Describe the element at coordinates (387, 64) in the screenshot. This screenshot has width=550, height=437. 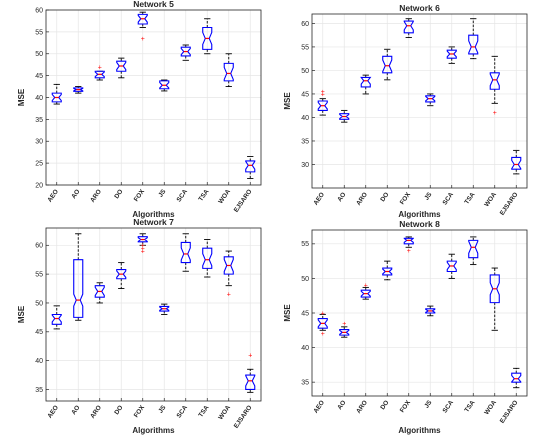
I see `box-DO` at that location.